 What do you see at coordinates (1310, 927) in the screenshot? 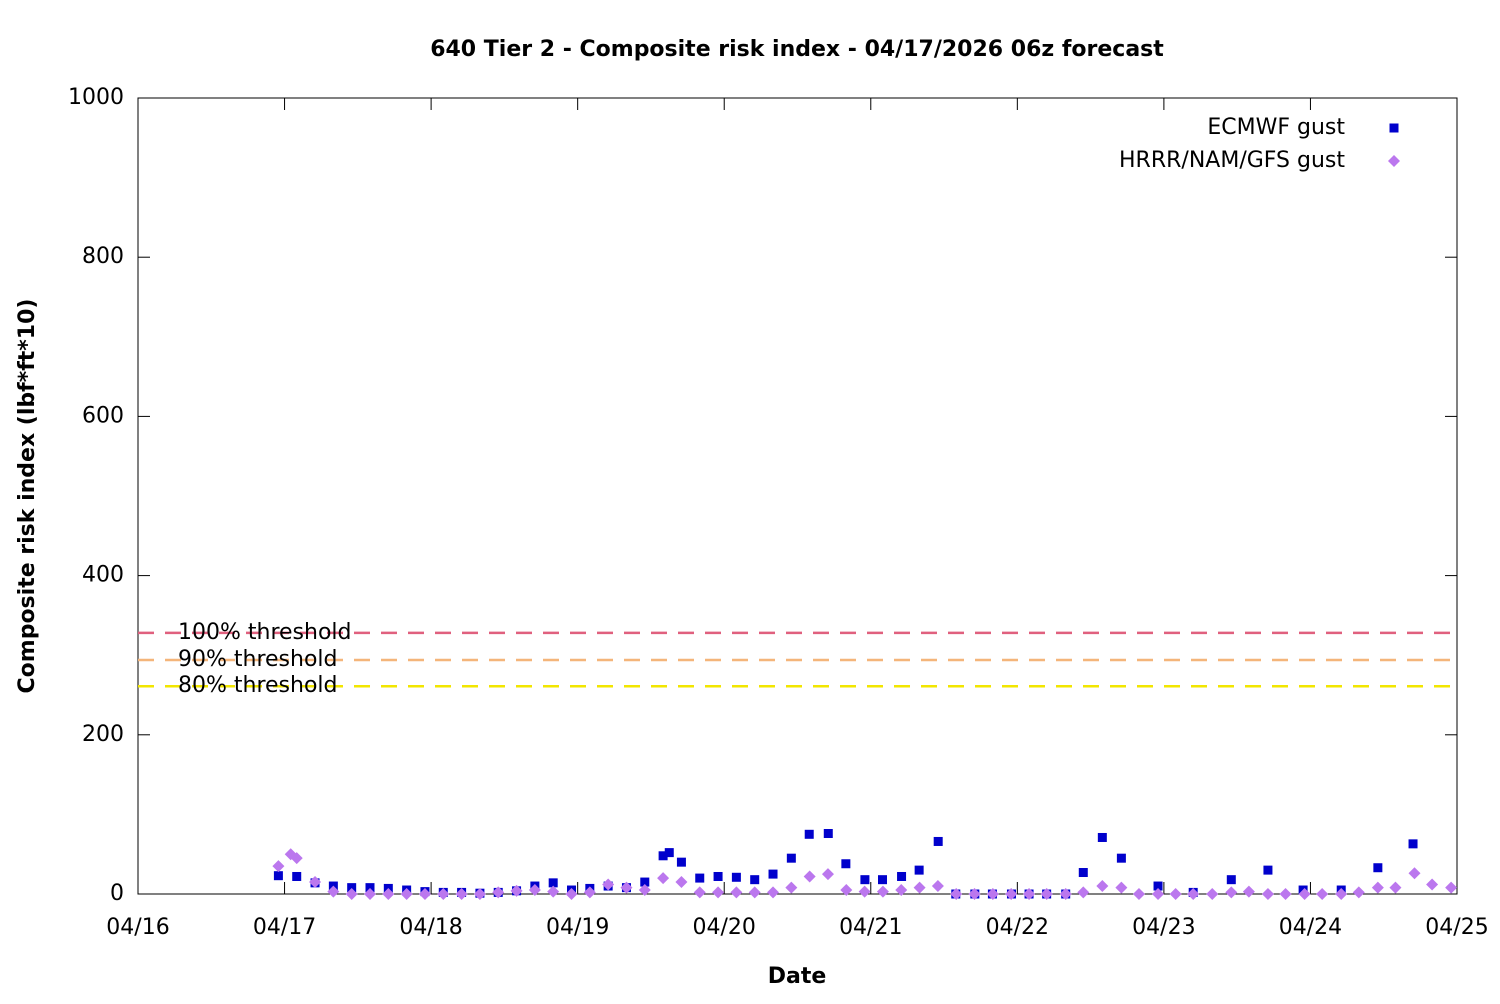
I see `x-tick-label: 04/24` at bounding box center [1310, 927].